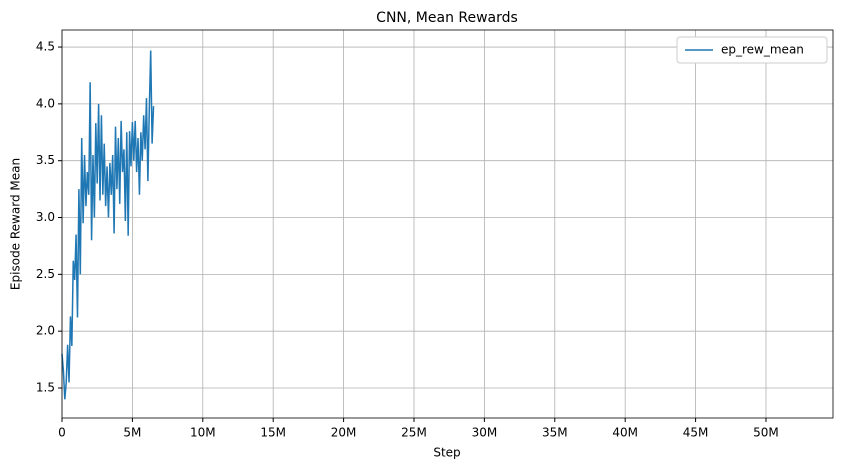  I want to click on y-tick-label: 3.0, so click(45, 217).